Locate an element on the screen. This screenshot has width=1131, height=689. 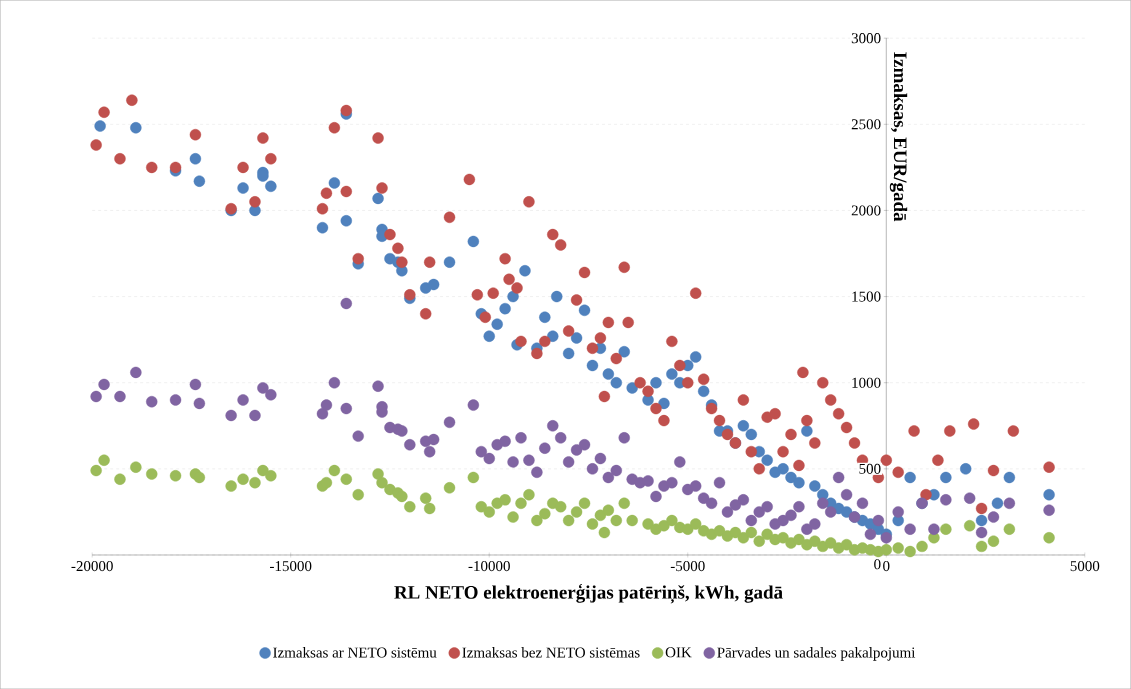
x-tick-label: -15000 is located at coordinates (291, 566).